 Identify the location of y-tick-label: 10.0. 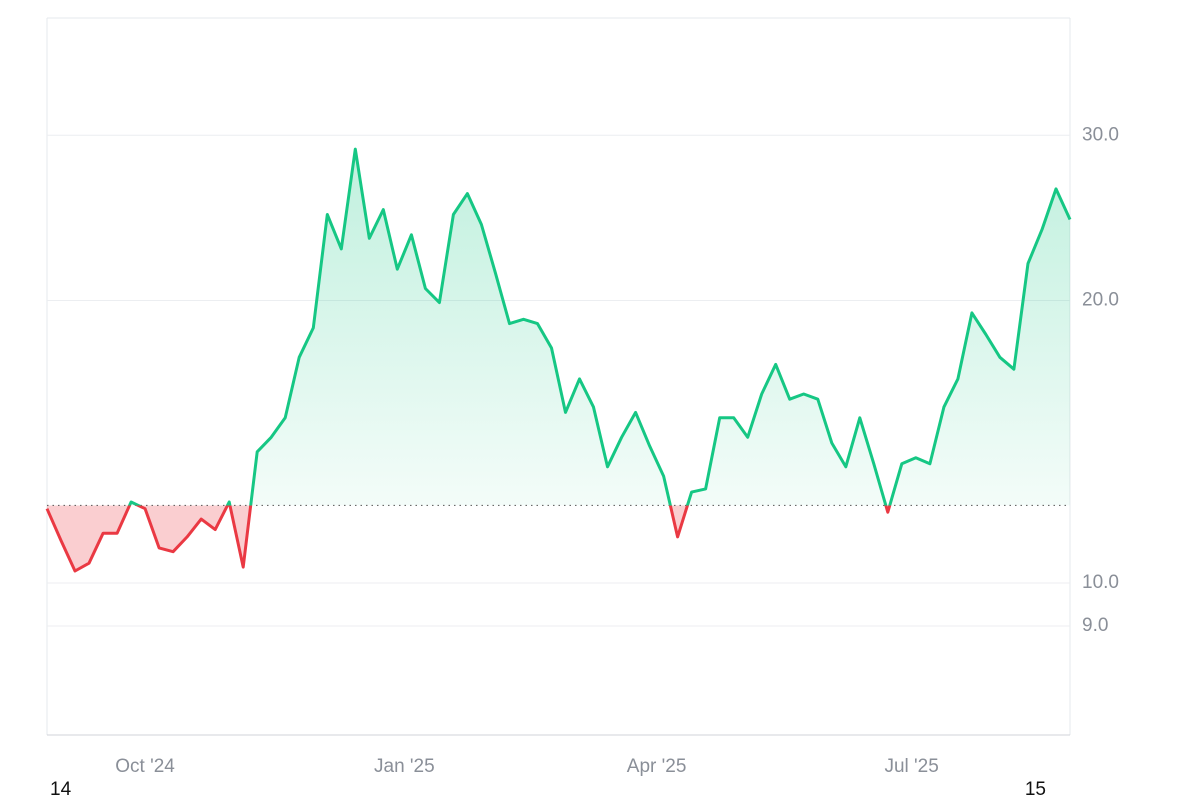
(1100, 582).